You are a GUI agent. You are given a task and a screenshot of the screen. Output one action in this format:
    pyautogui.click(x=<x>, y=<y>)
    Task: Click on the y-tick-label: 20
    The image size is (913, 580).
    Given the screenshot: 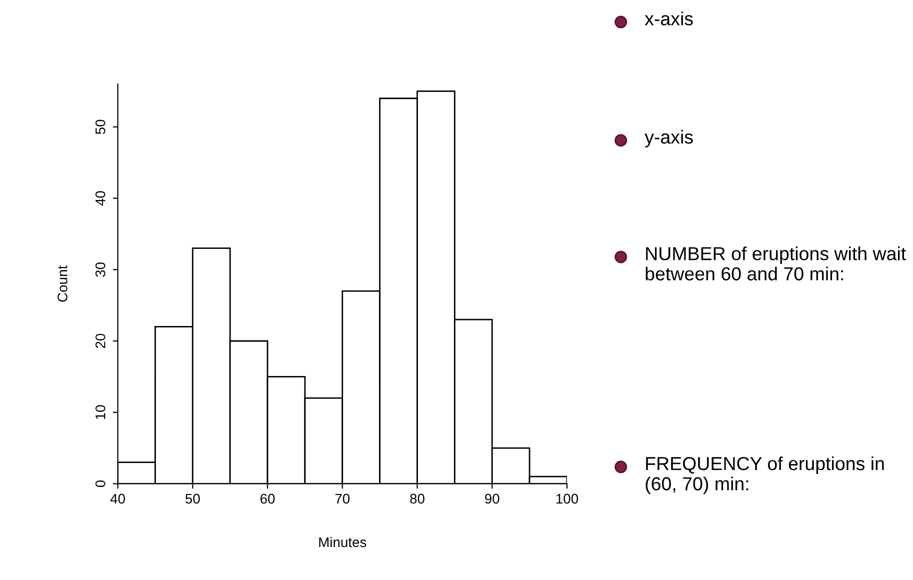 What is the action you would take?
    pyautogui.click(x=100, y=341)
    